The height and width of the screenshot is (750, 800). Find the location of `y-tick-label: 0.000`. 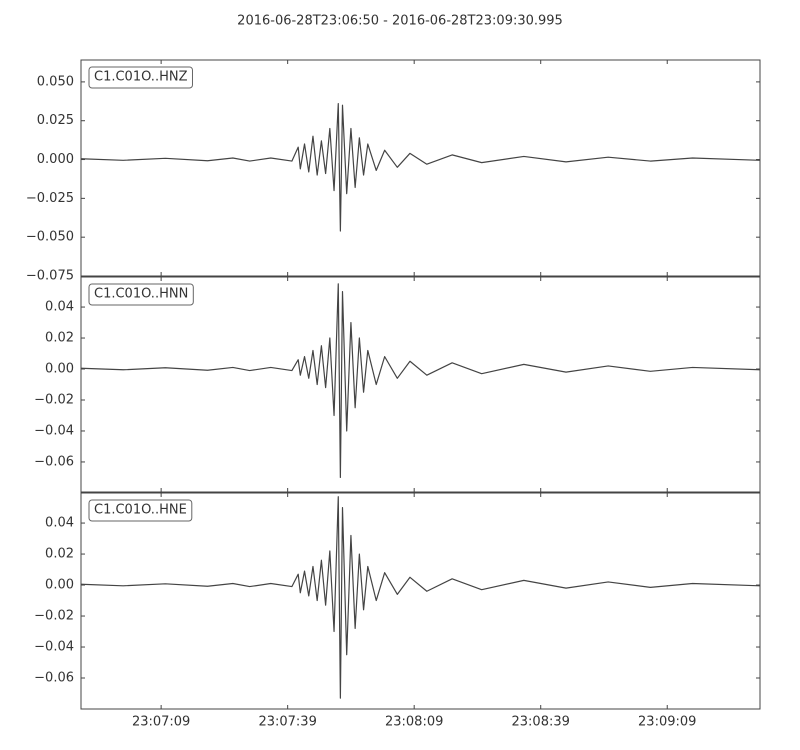

y-tick-label: 0.000 is located at coordinates (55, 159).